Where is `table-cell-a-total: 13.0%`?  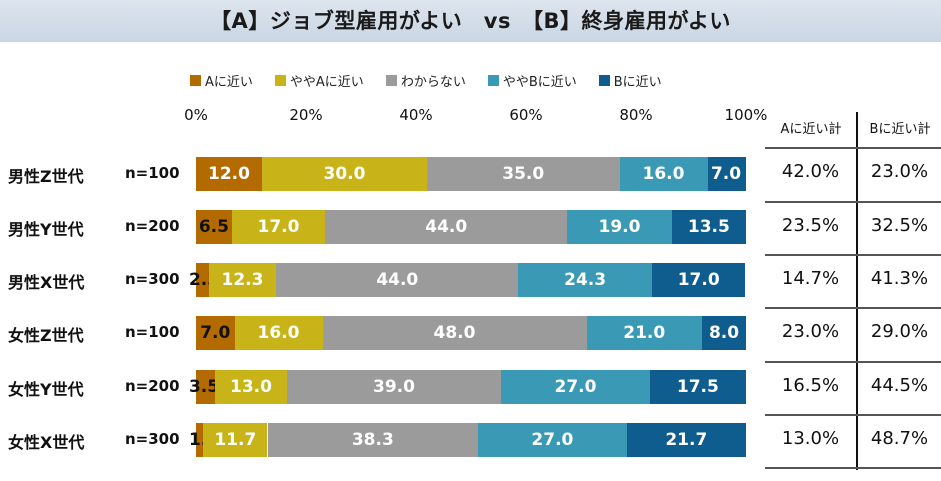
table-cell-a-total: 13.0% is located at coordinates (810, 438).